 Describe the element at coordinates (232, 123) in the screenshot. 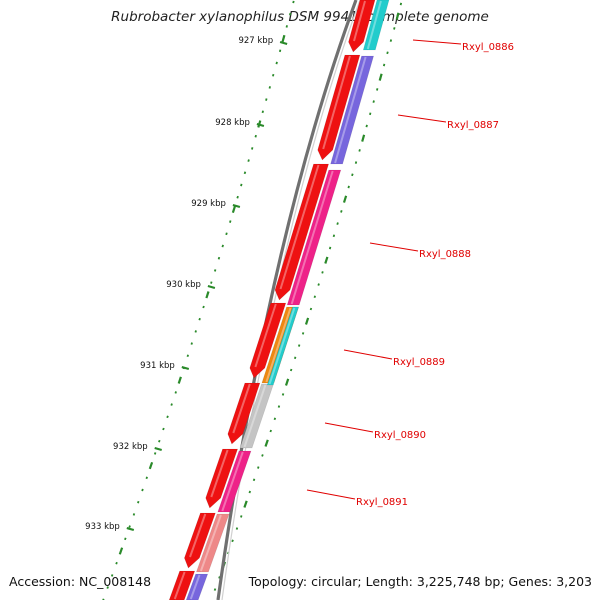

I see `kbp-label: 928 kbp` at that location.